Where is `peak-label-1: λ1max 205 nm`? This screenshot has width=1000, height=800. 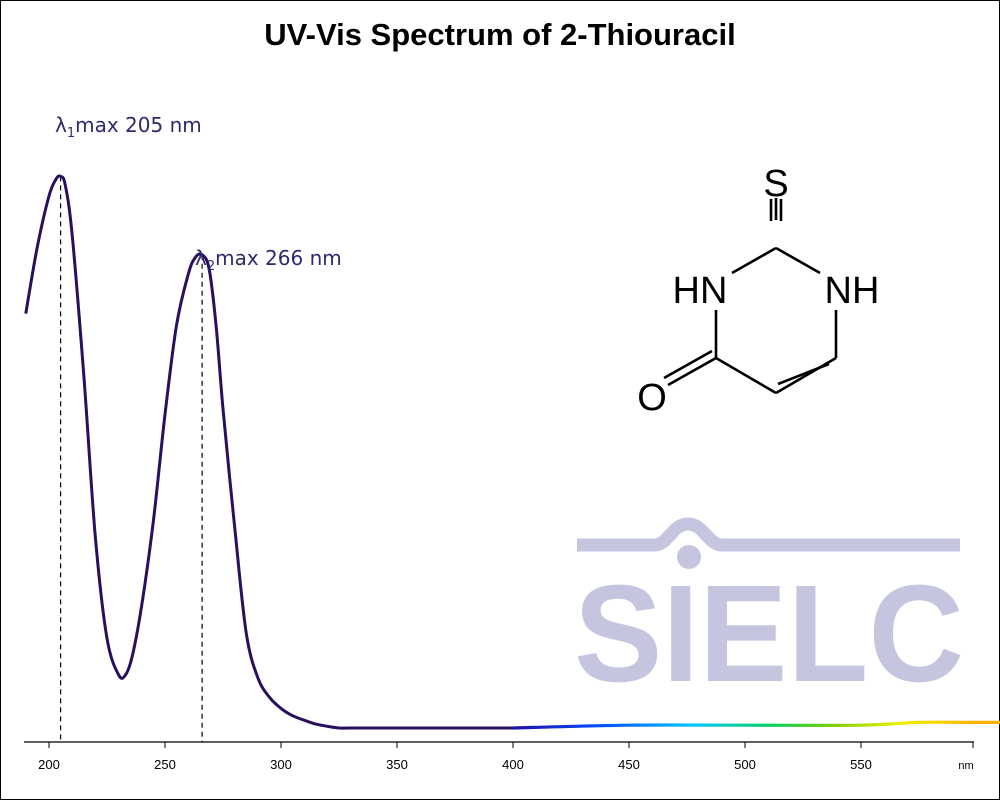
peak-label-1: λ1max 205 nm is located at coordinates (128, 127).